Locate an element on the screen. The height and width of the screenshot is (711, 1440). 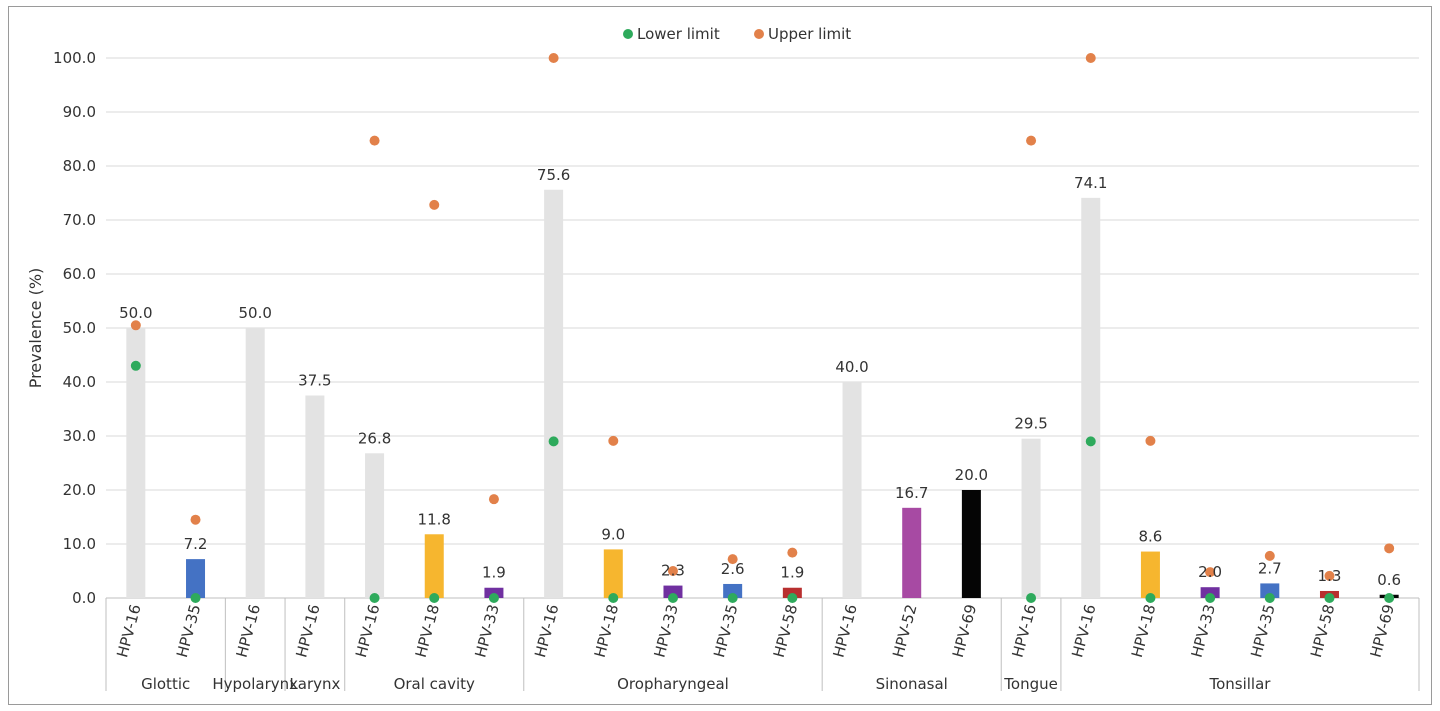
data-label: 0.6 is located at coordinates (1389, 580).